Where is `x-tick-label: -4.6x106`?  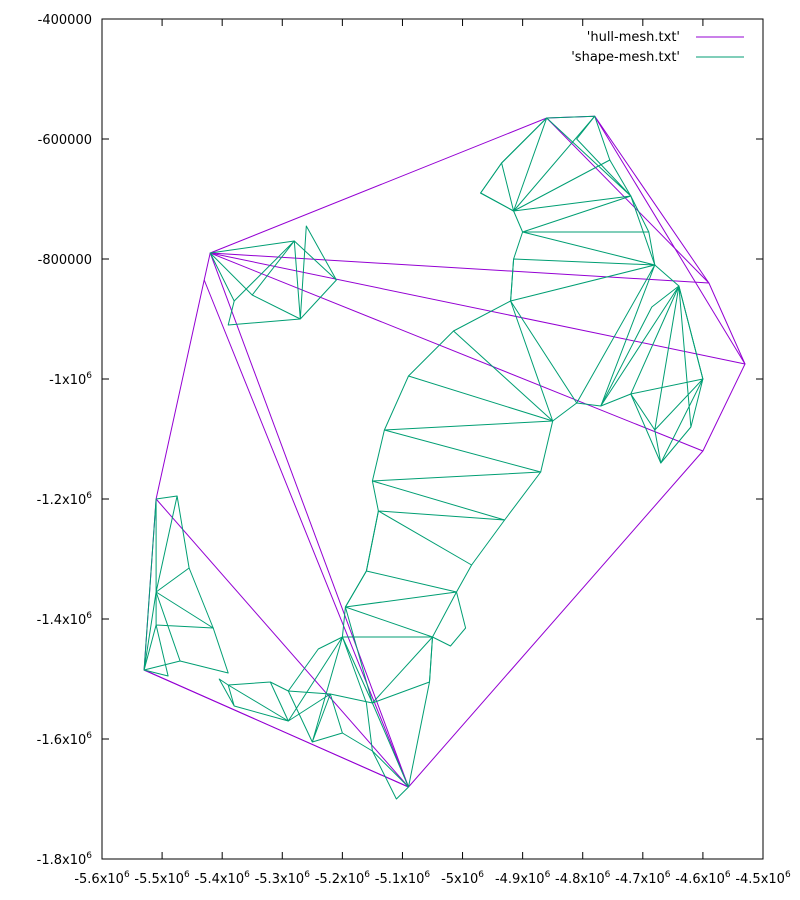
x-tick-label: -4.6x106 is located at coordinates (703, 878).